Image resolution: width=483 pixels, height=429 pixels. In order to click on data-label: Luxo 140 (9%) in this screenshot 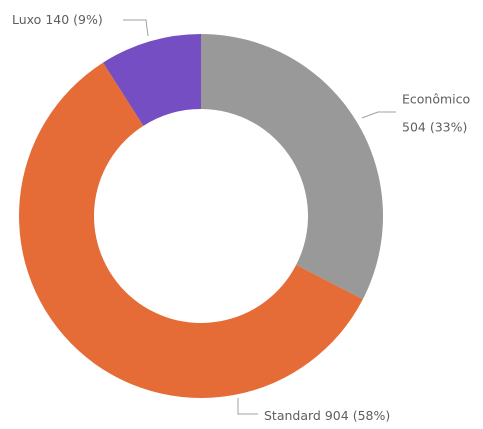, I will do `click(57, 19)`.